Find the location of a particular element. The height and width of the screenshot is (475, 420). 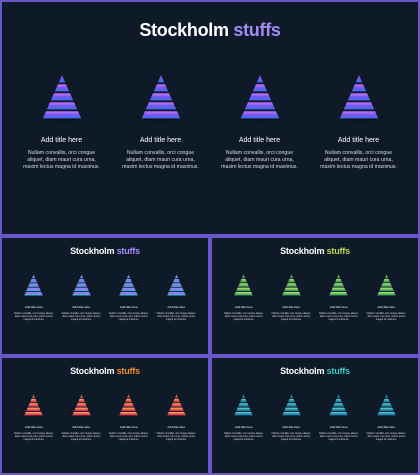

slide-title: Stockholm stuffs is located at coordinates (315, 251).